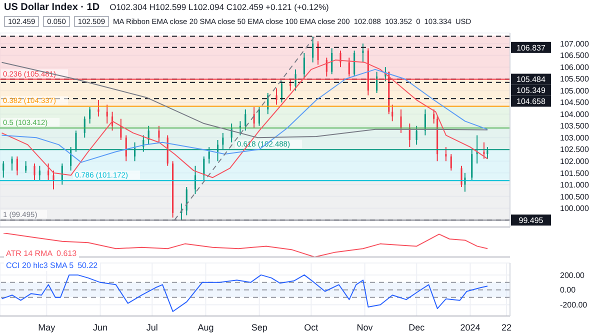  Describe the element at coordinates (575, 185) in the screenshot. I see `y-tick-label: 101.000` at that location.